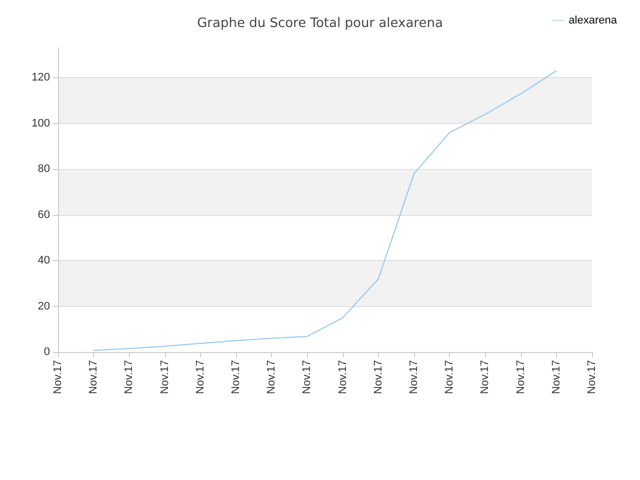 Image resolution: width=640 pixels, height=480 pixels. I want to click on y-tick-label: 100, so click(41, 123).